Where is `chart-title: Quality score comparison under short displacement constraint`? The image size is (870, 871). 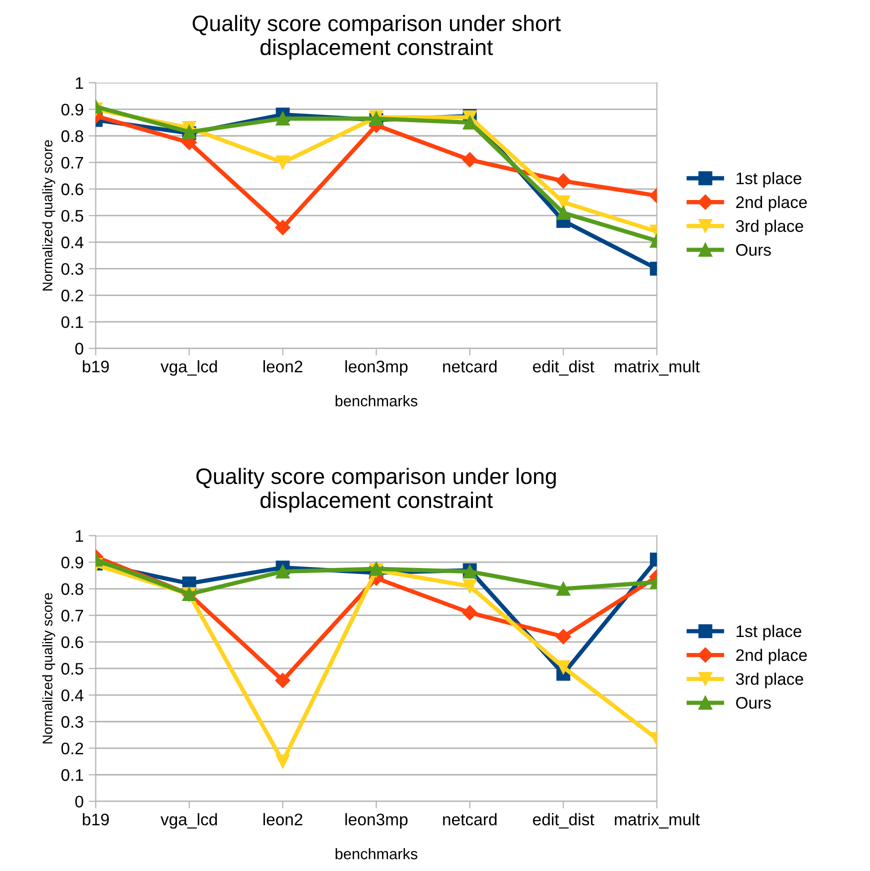
chart-title: Quality score comparison under short displacement constraint is located at coordinates (376, 37).